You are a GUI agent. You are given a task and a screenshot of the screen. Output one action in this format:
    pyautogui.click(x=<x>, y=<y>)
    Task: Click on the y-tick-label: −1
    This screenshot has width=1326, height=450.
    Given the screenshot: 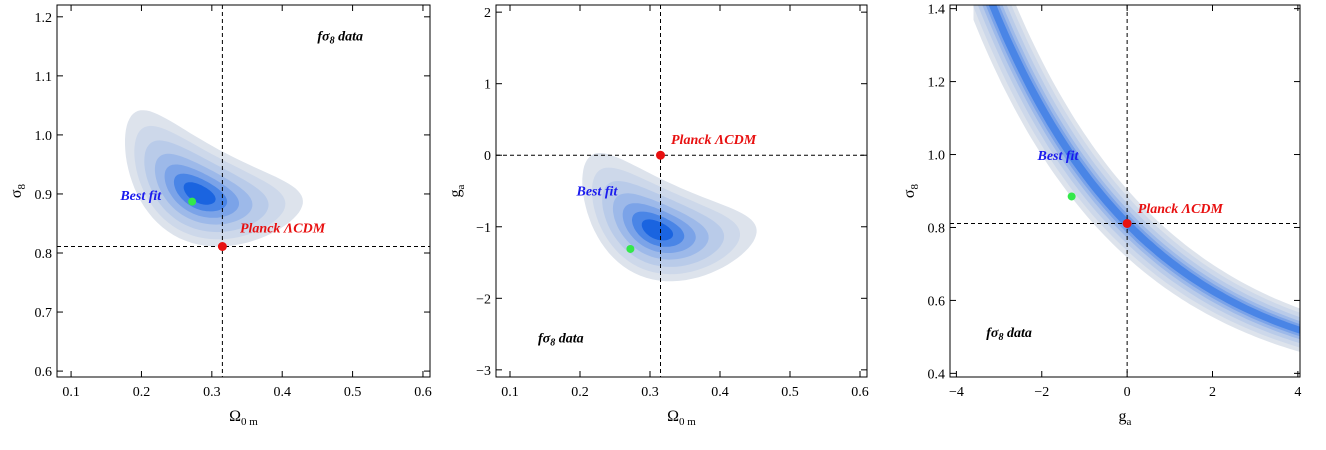 What is the action you would take?
    pyautogui.click(x=483, y=228)
    